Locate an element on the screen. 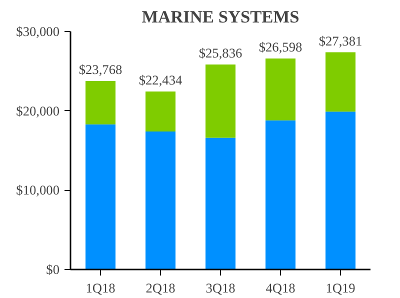 The image size is (400, 298). chart-title: MARINE SYSTEMS is located at coordinates (221, 17).